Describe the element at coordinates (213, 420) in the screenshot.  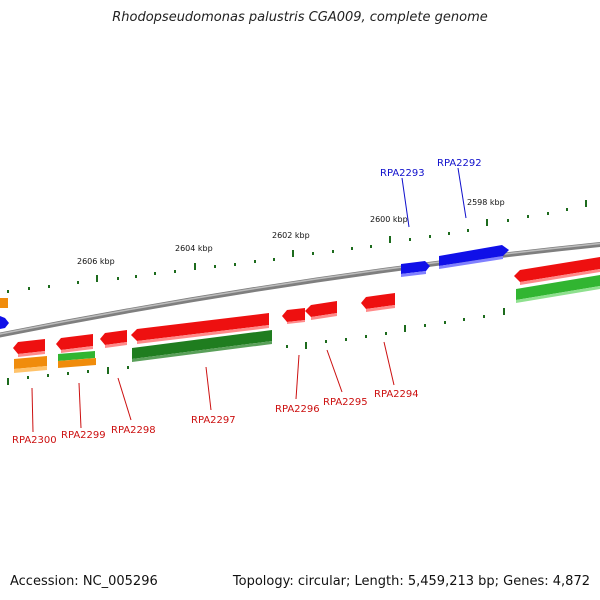
I see `gene-label-rpa2297: RPA2297` at that location.